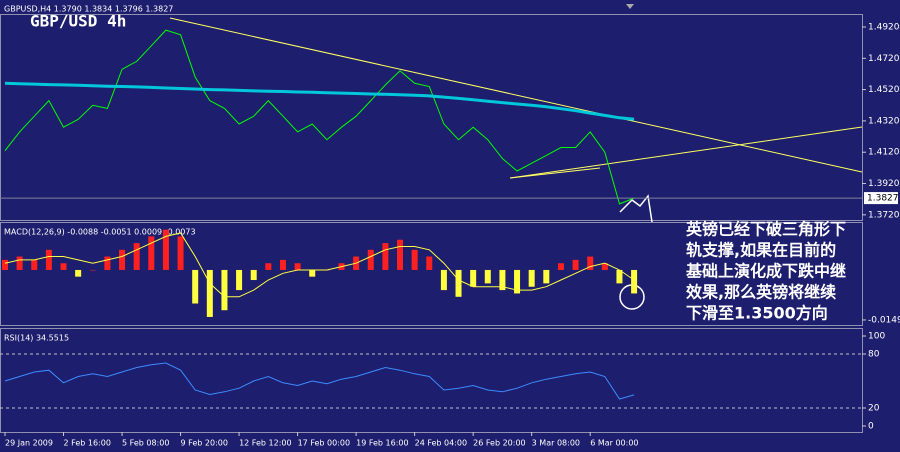 The image size is (900, 452). What do you see at coordinates (761, 250) in the screenshot?
I see `annotation: 轨支撑,如果在目前的` at bounding box center [761, 250].